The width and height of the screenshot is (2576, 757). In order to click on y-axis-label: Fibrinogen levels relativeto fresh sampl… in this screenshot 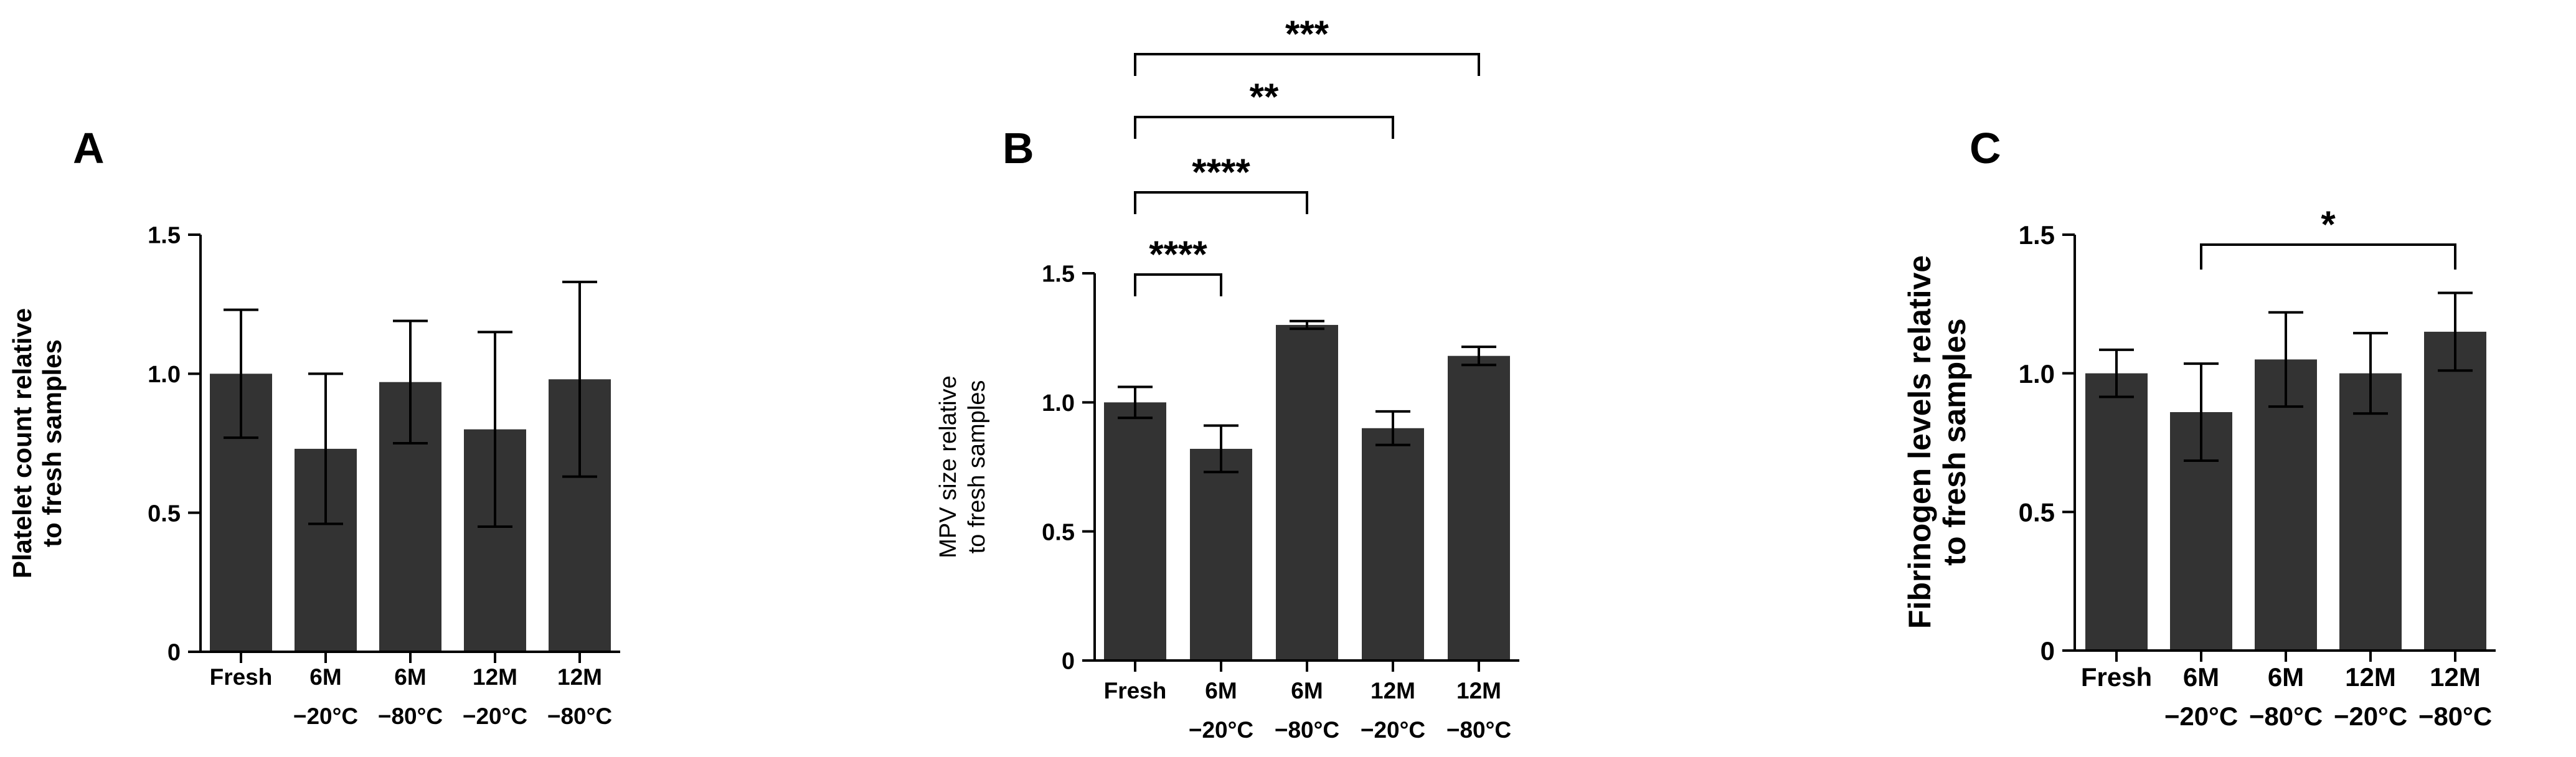, I will do `click(1937, 442)`.